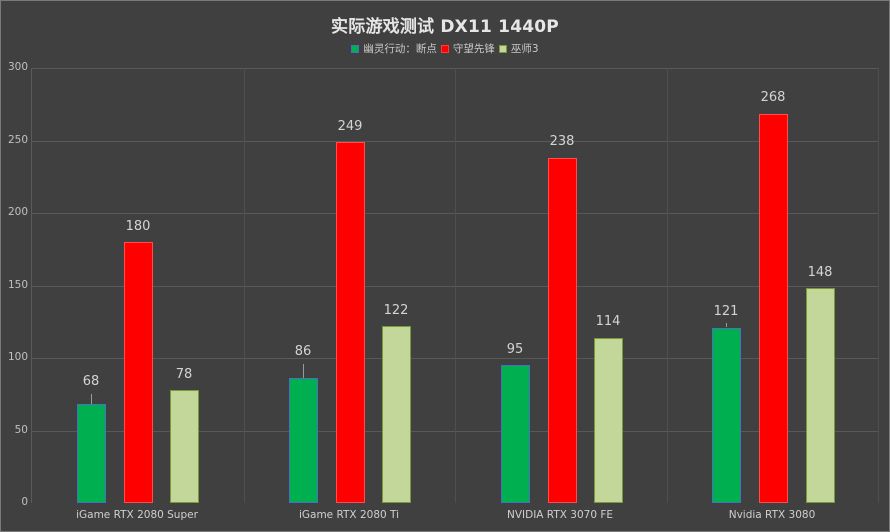 This screenshot has height=532, width=890. What do you see at coordinates (91, 381) in the screenshot?
I see `bar-value-label: 68` at bounding box center [91, 381].